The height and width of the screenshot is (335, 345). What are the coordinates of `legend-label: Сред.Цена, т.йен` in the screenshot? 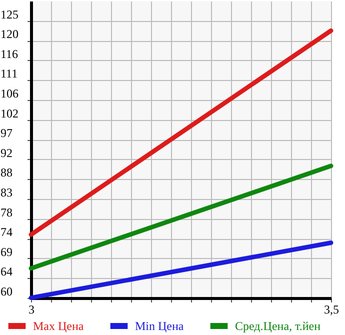 It's located at (278, 326).